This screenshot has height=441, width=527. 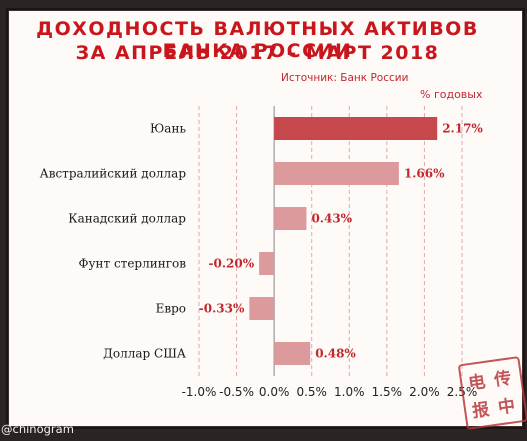 What do you see at coordinates (451, 94) in the screenshot?
I see `unit-label: % годовых` at bounding box center [451, 94].